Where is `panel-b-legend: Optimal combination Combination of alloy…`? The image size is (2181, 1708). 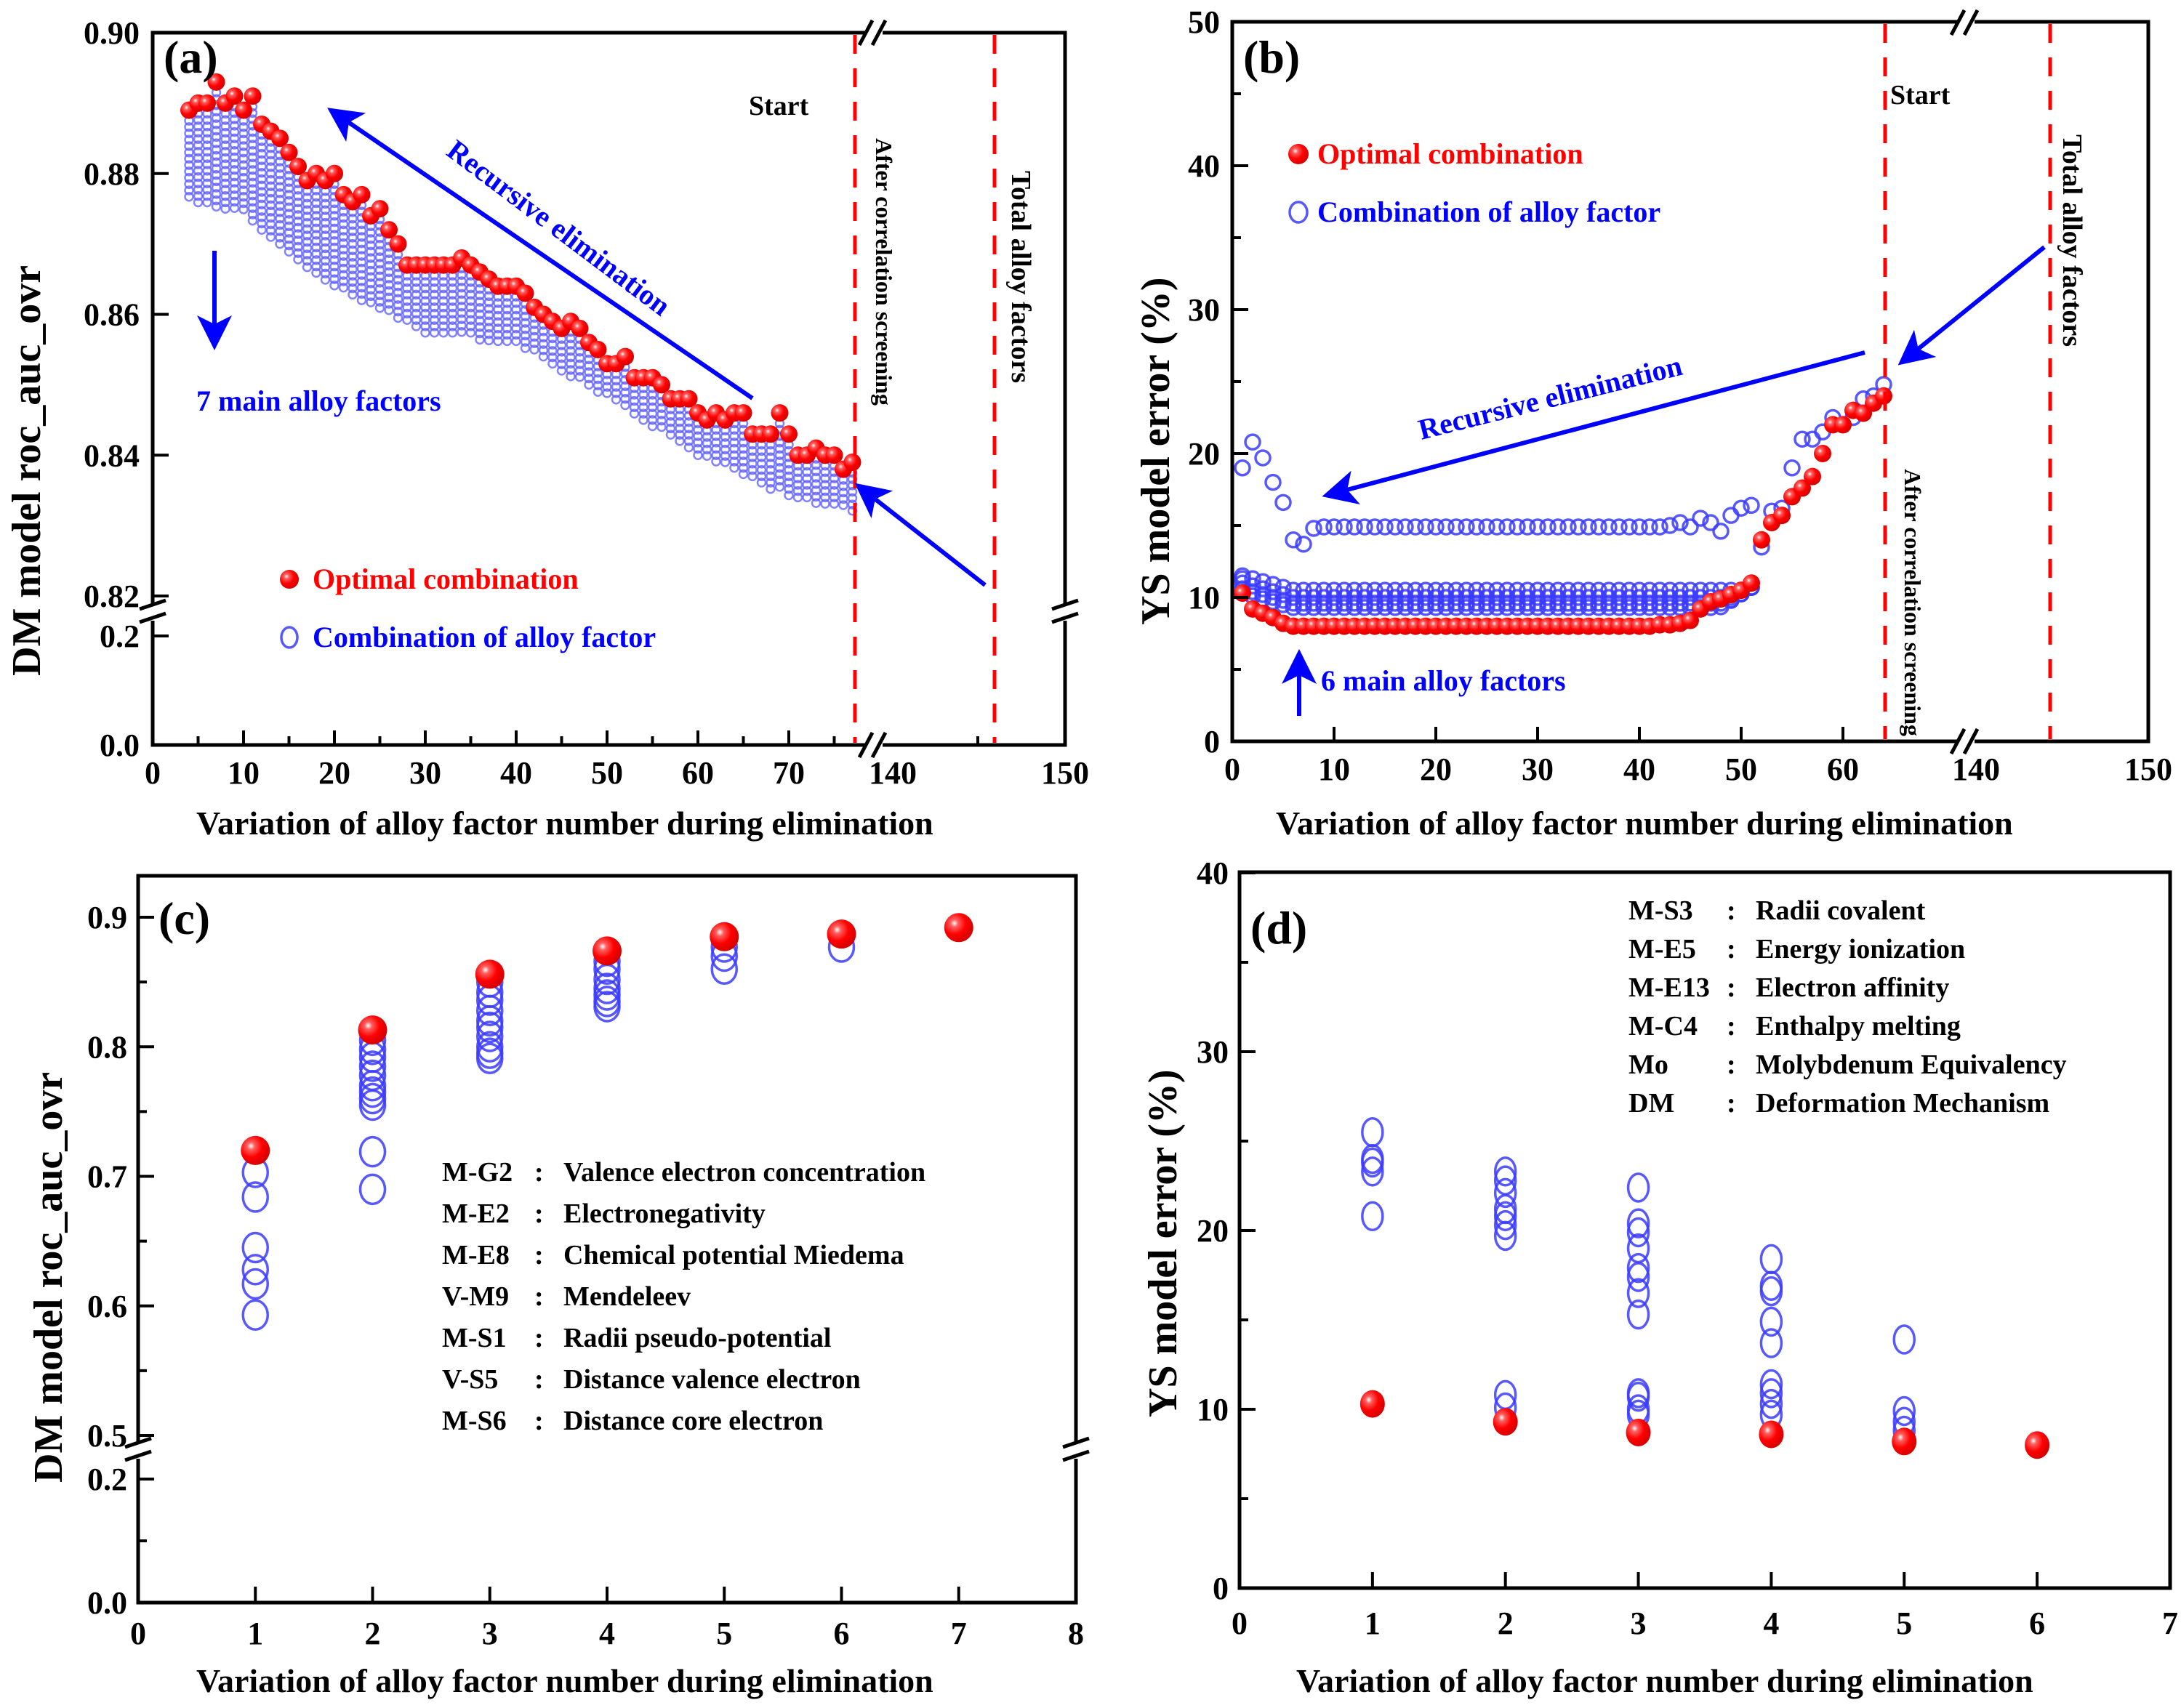
panel-b-legend: Optimal combination Combination of alloy… is located at coordinates (1474, 182).